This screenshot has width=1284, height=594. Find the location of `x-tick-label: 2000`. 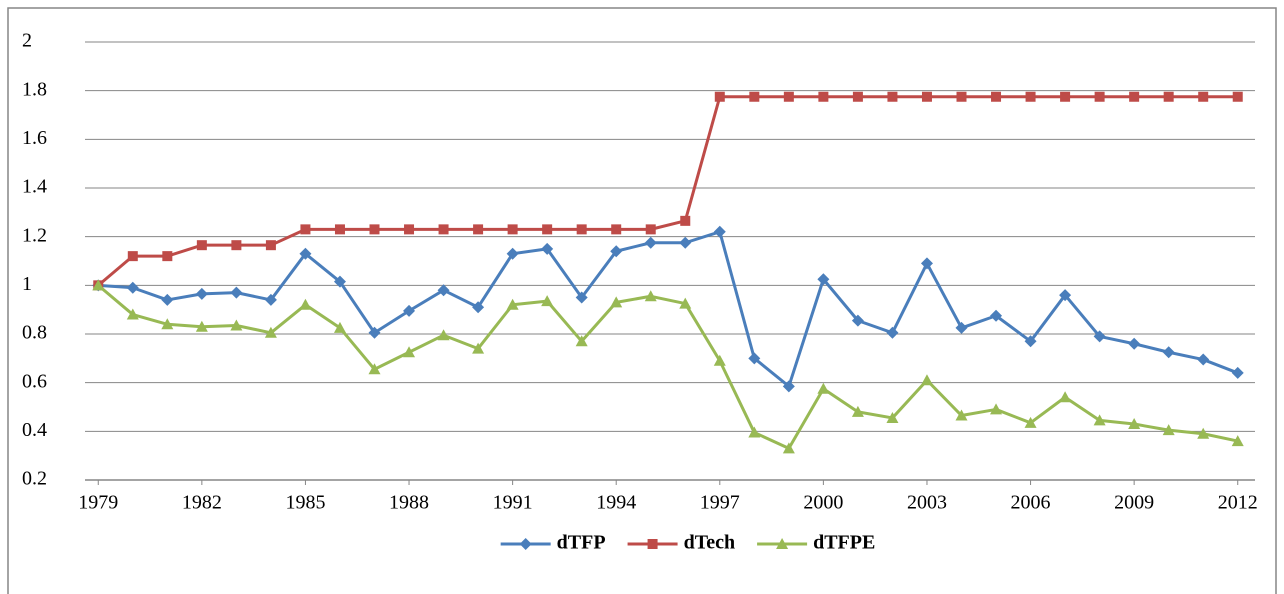

x-tick-label: 2000 is located at coordinates (823, 503).